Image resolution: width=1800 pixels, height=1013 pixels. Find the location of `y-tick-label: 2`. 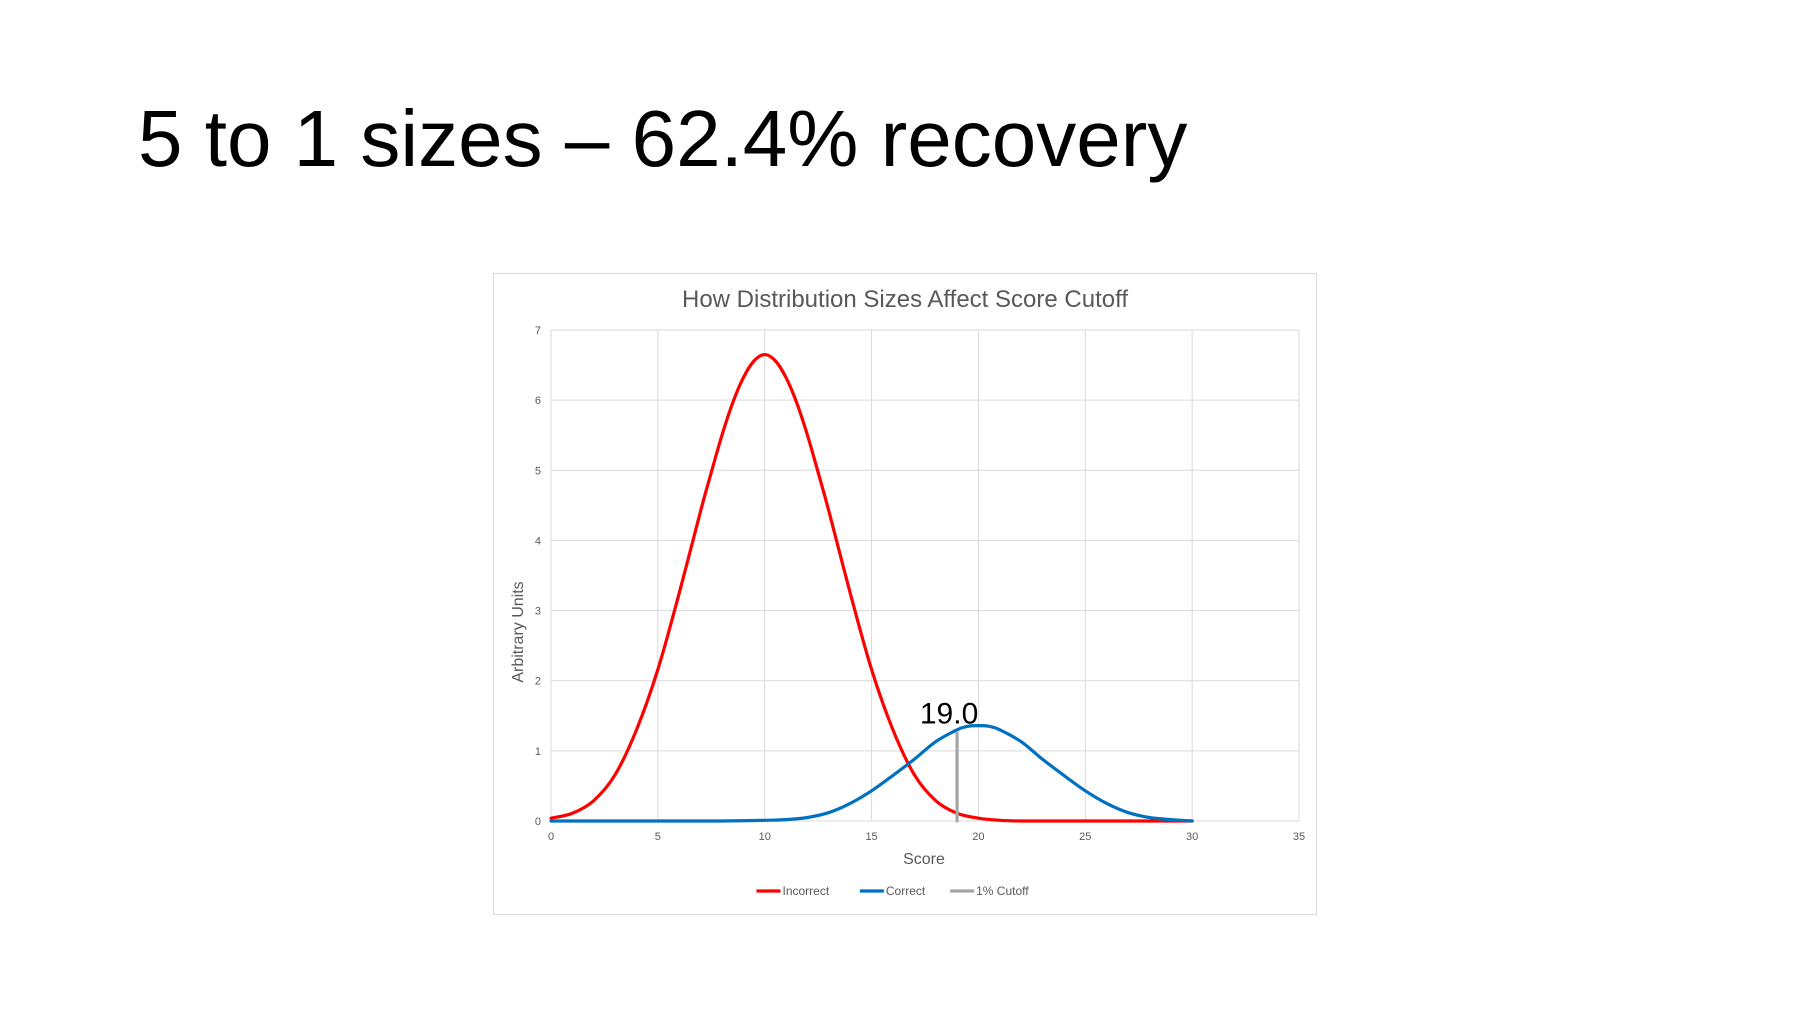

y-tick-label: 2 is located at coordinates (538, 682).